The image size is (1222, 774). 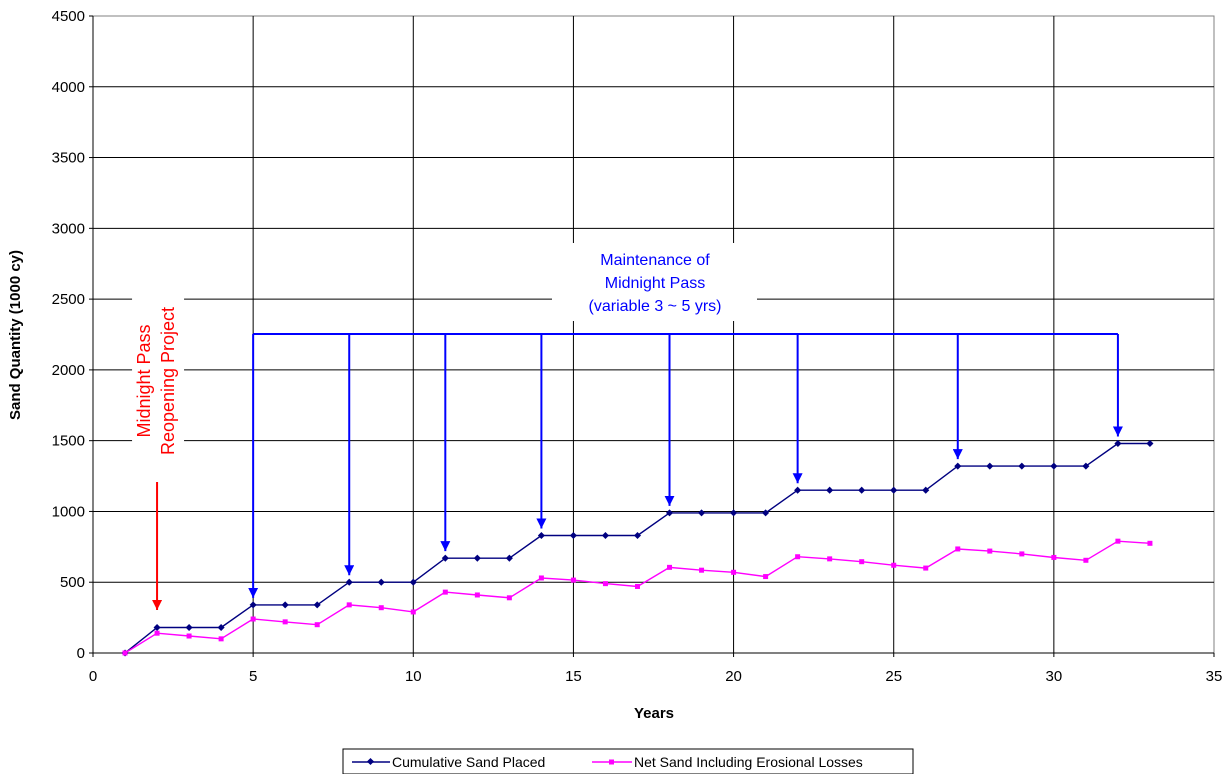 I want to click on maintenance-label-line: Midnight Pass, so click(x=655, y=283).